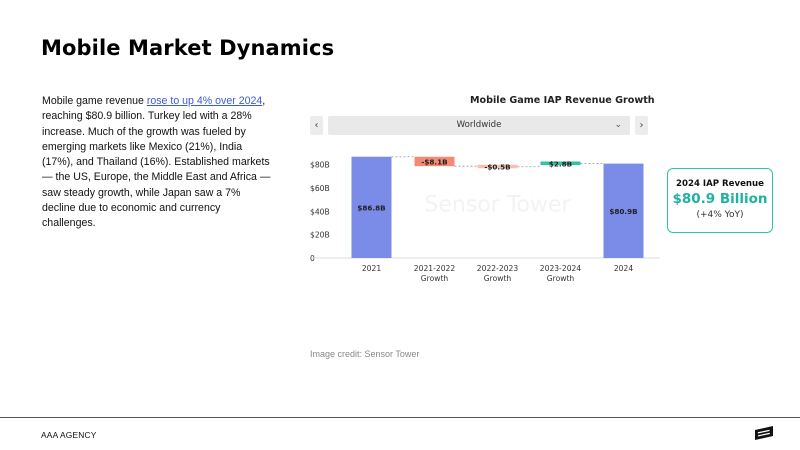 This screenshot has width=800, height=450. Describe the element at coordinates (320, 188) in the screenshot. I see `y-tick-label: $60B` at that location.